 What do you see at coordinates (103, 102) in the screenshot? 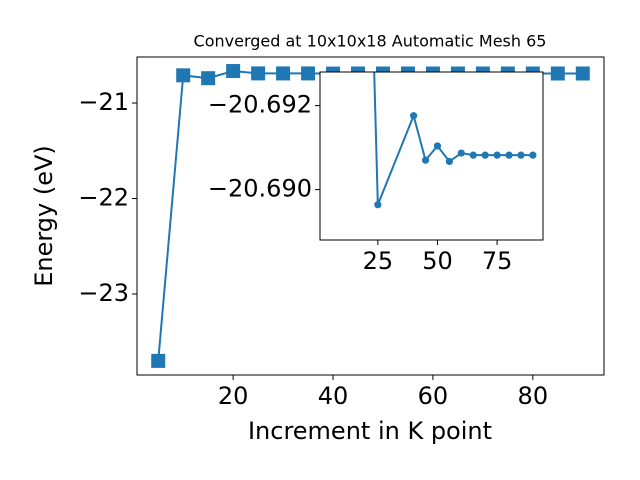
I see `y-tick-label: −21` at bounding box center [103, 102].